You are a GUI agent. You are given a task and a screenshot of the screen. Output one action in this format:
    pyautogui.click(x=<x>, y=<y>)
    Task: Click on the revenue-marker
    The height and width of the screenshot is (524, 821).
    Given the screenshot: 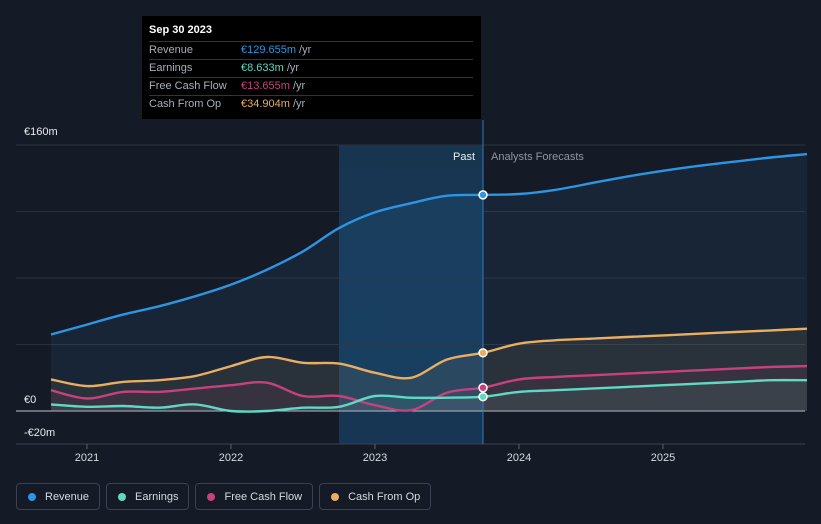 What is the action you would take?
    pyautogui.click(x=483, y=195)
    